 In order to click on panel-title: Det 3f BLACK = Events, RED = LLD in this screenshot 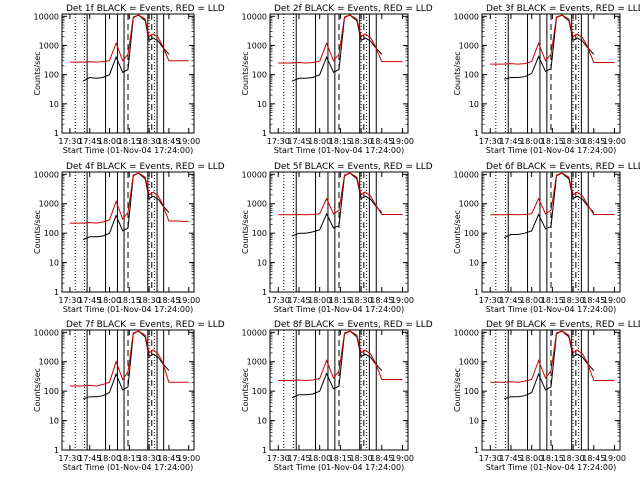, I will do `click(563, 9)`.